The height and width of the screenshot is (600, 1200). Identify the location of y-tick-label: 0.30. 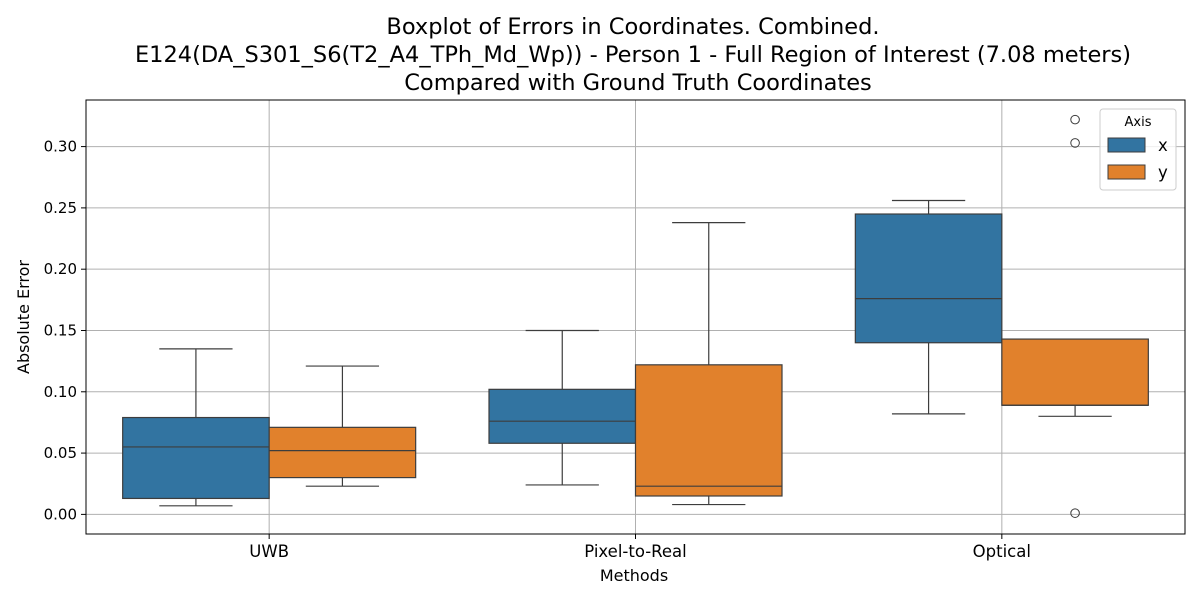
(60, 147).